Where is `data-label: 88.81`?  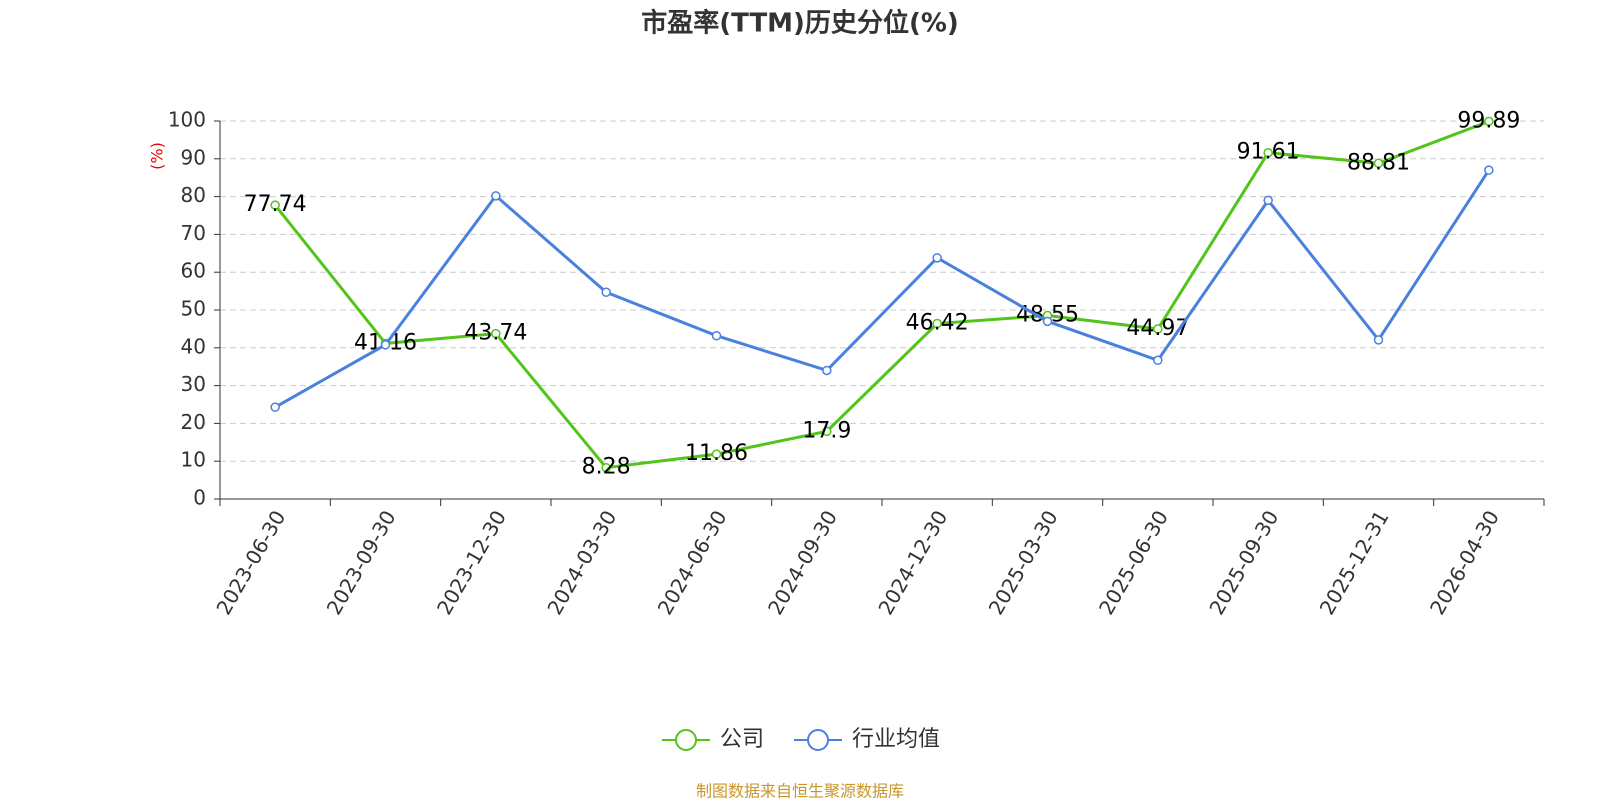
data-label: 88.81 is located at coordinates (1378, 162).